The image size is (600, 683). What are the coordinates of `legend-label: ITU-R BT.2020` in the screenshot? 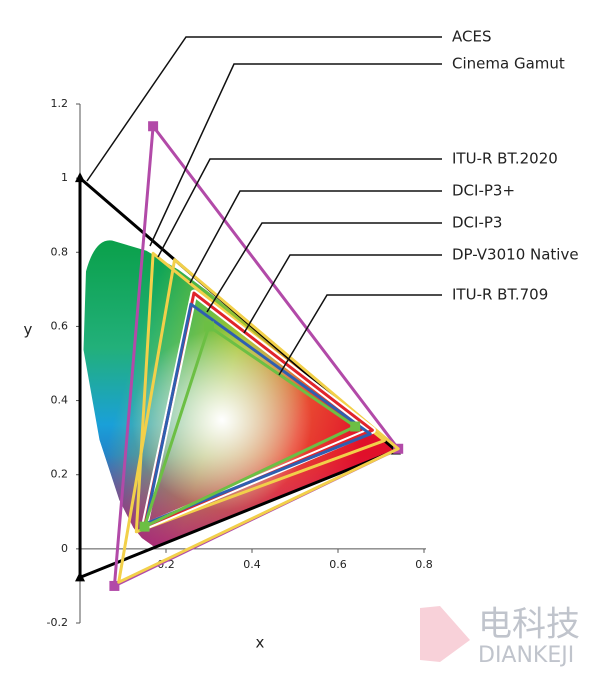 It's located at (505, 159).